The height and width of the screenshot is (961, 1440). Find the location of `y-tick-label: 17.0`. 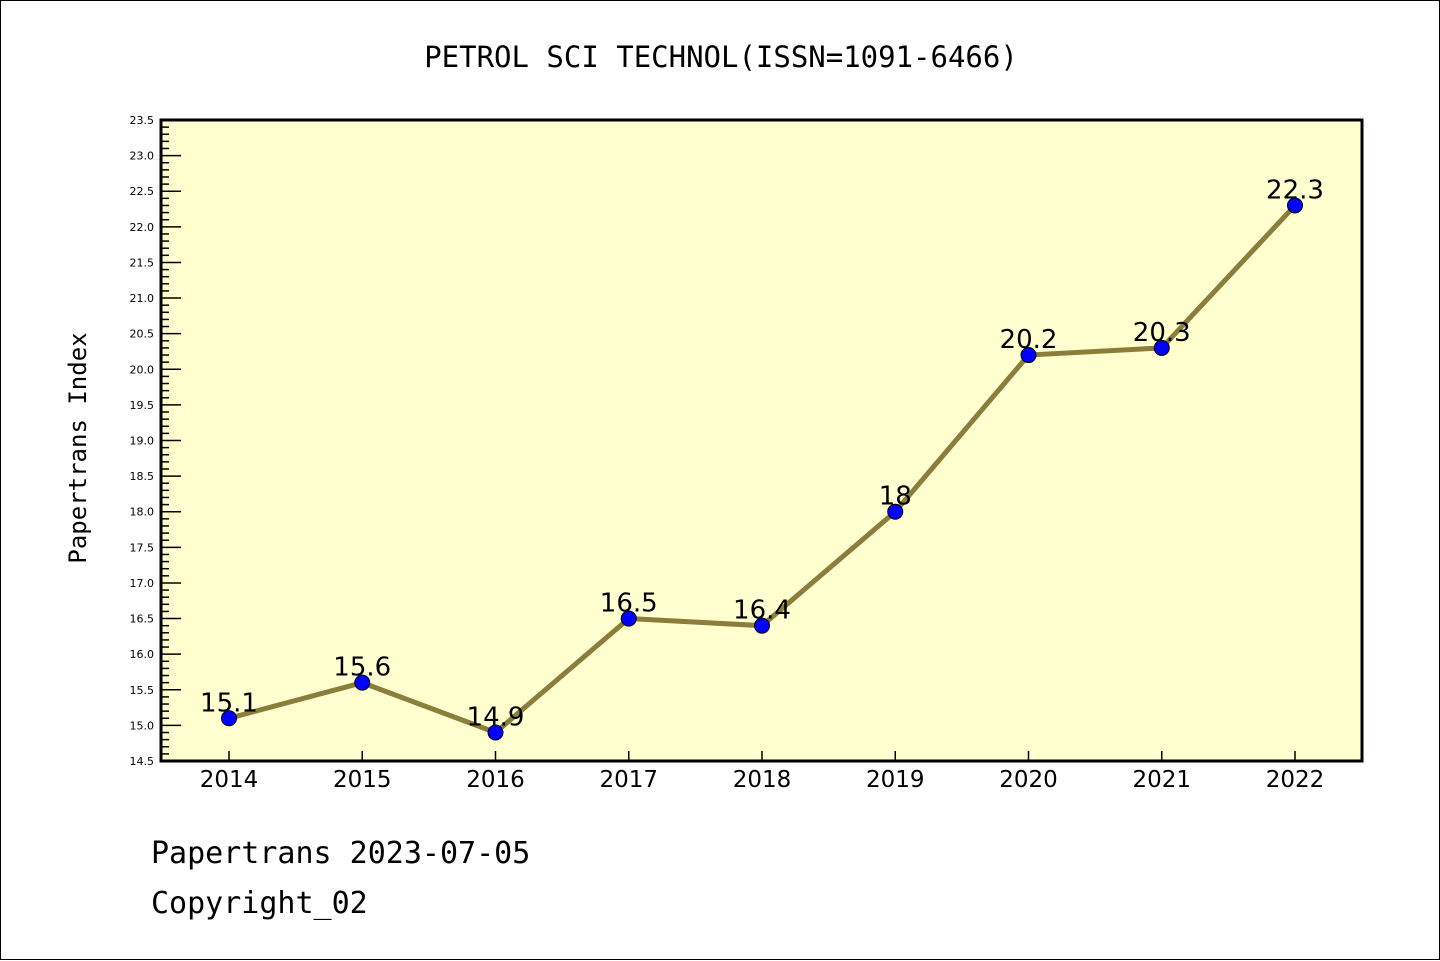

y-tick-label: 17.0 is located at coordinates (142, 583).